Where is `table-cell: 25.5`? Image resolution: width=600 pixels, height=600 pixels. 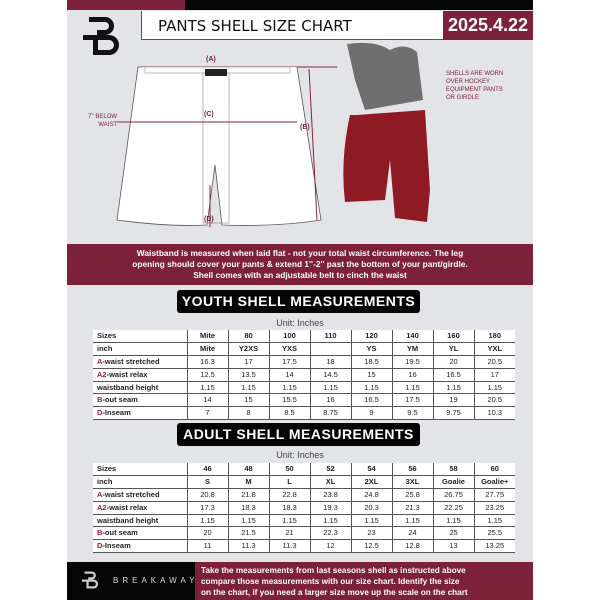
table-cell: 25.5 is located at coordinates (494, 533).